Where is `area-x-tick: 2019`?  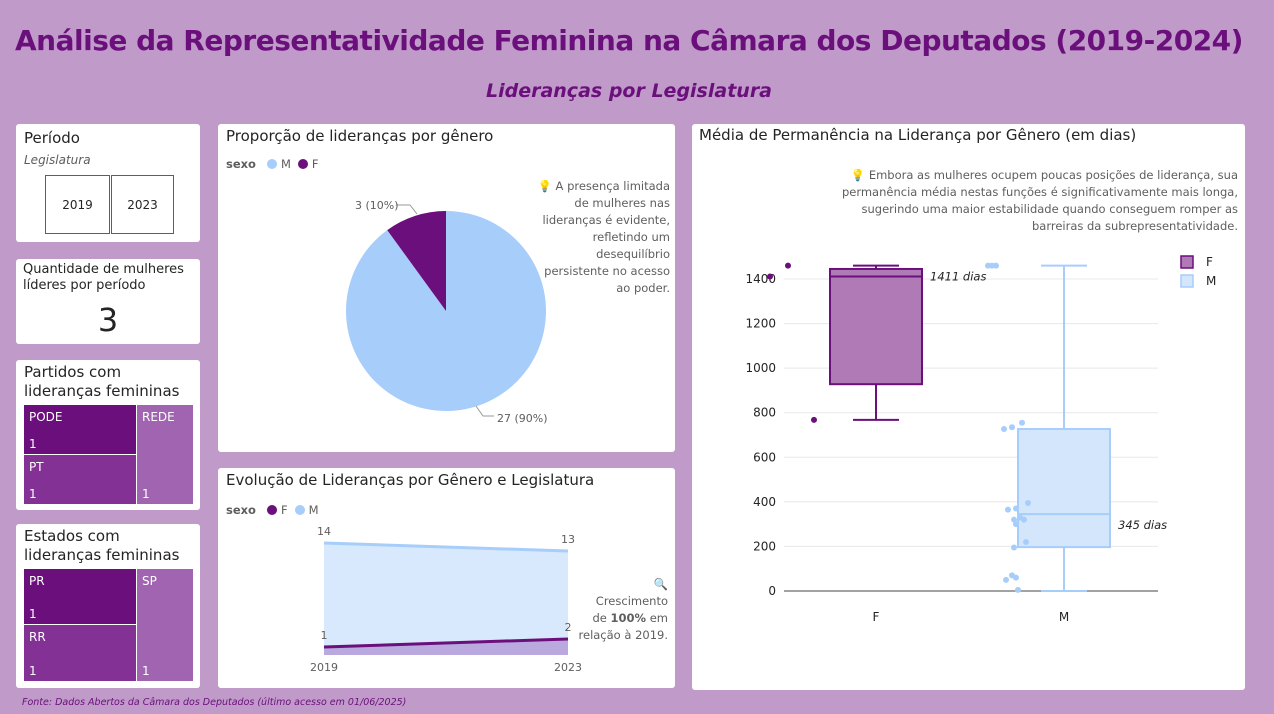
area-x-tick: 2019 is located at coordinates (324, 667).